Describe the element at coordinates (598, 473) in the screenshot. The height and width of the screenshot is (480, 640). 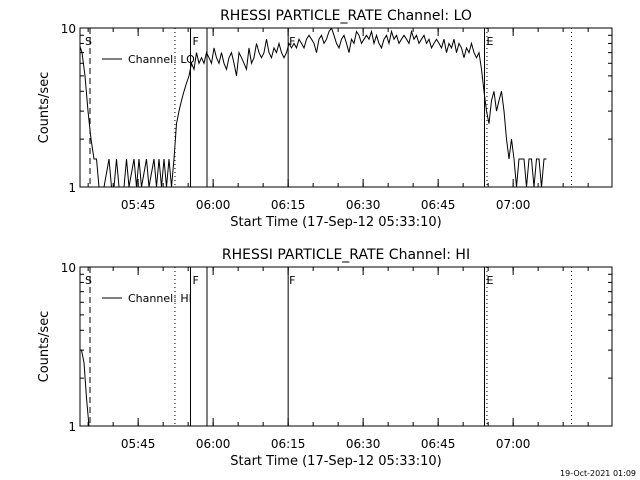
I see `timestamp-label: 19-Oct-2021 01:09` at that location.